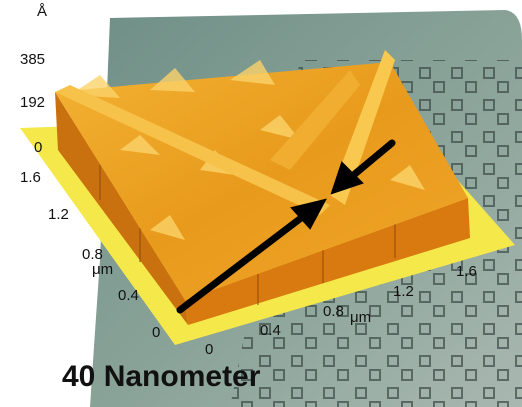 This screenshot has width=522, height=407. I want to click on x-tick-label: 0.4, so click(270, 330).